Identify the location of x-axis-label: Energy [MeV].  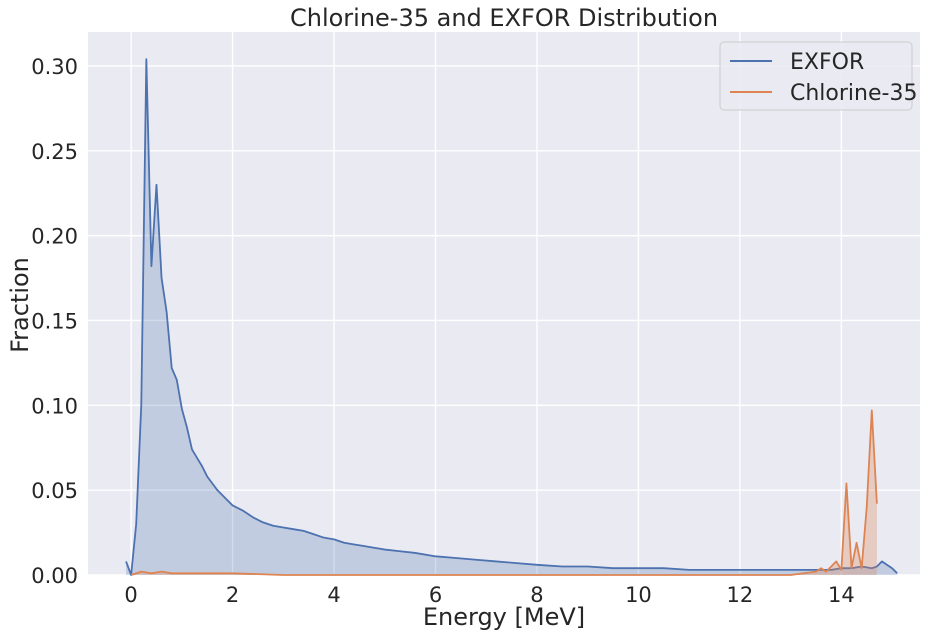
(504, 617).